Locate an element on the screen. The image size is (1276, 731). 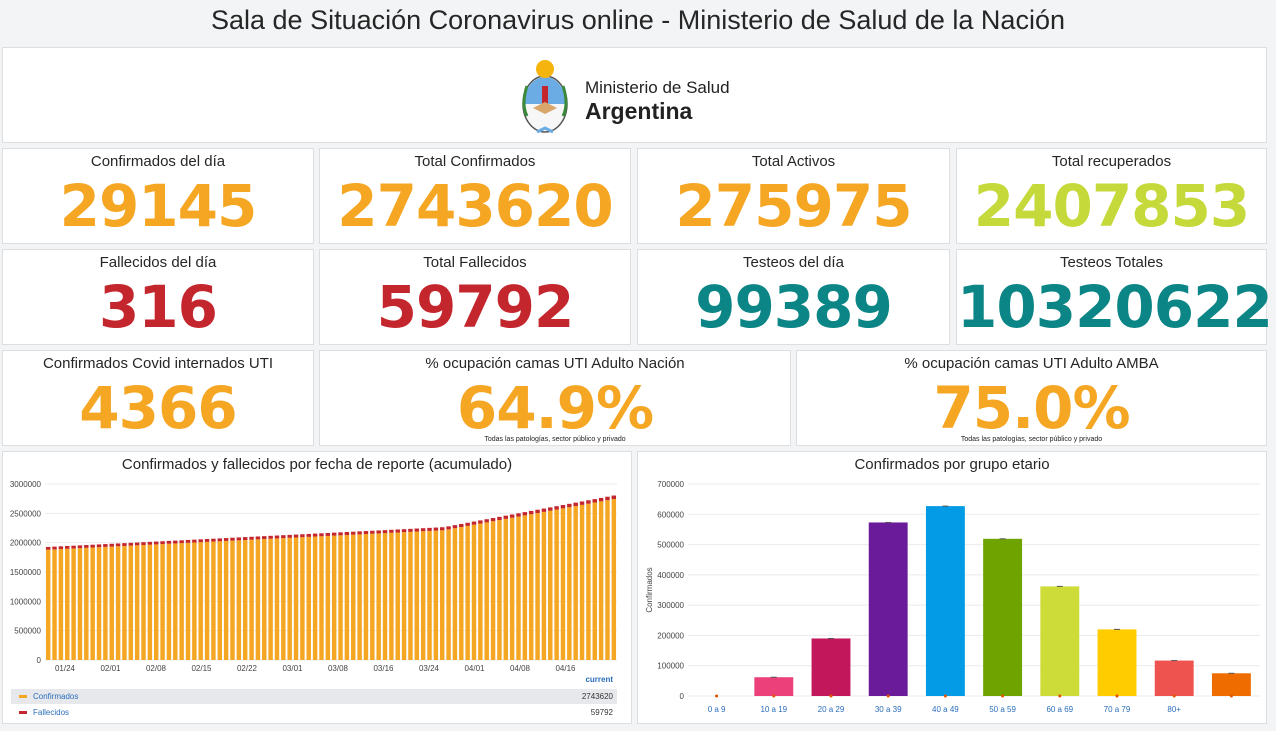
logo-ministry-text: Ministerio de Salud is located at coordinates (657, 87).